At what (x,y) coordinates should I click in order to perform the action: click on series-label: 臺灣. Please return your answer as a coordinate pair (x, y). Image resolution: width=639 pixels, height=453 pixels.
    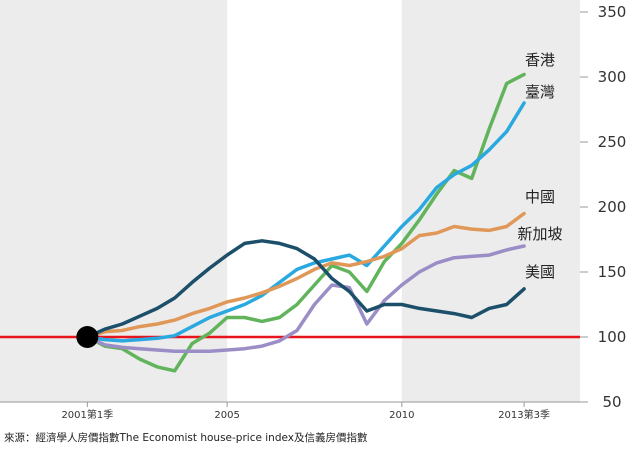
    Looking at the image, I should click on (540, 92).